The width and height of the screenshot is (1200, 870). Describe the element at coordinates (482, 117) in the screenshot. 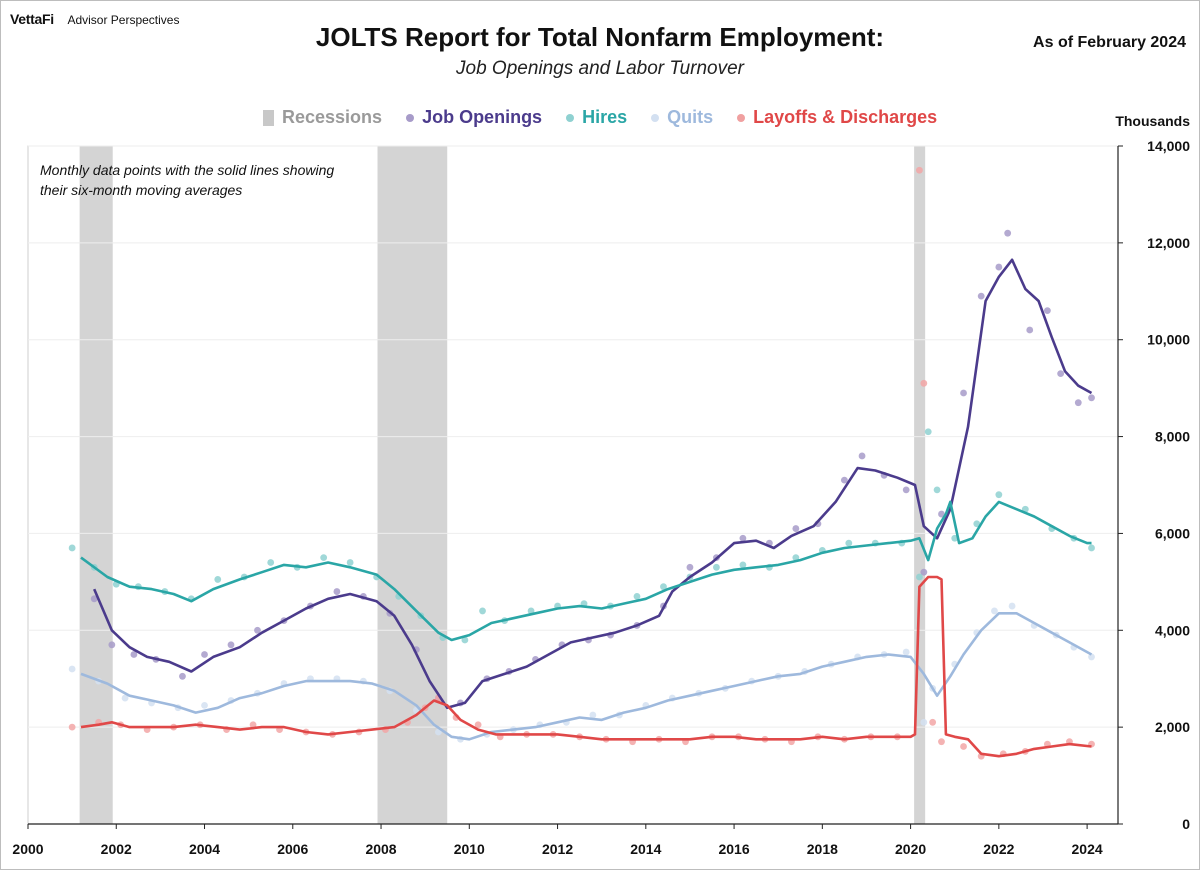

I see `legend-label: Job Openings` at that location.